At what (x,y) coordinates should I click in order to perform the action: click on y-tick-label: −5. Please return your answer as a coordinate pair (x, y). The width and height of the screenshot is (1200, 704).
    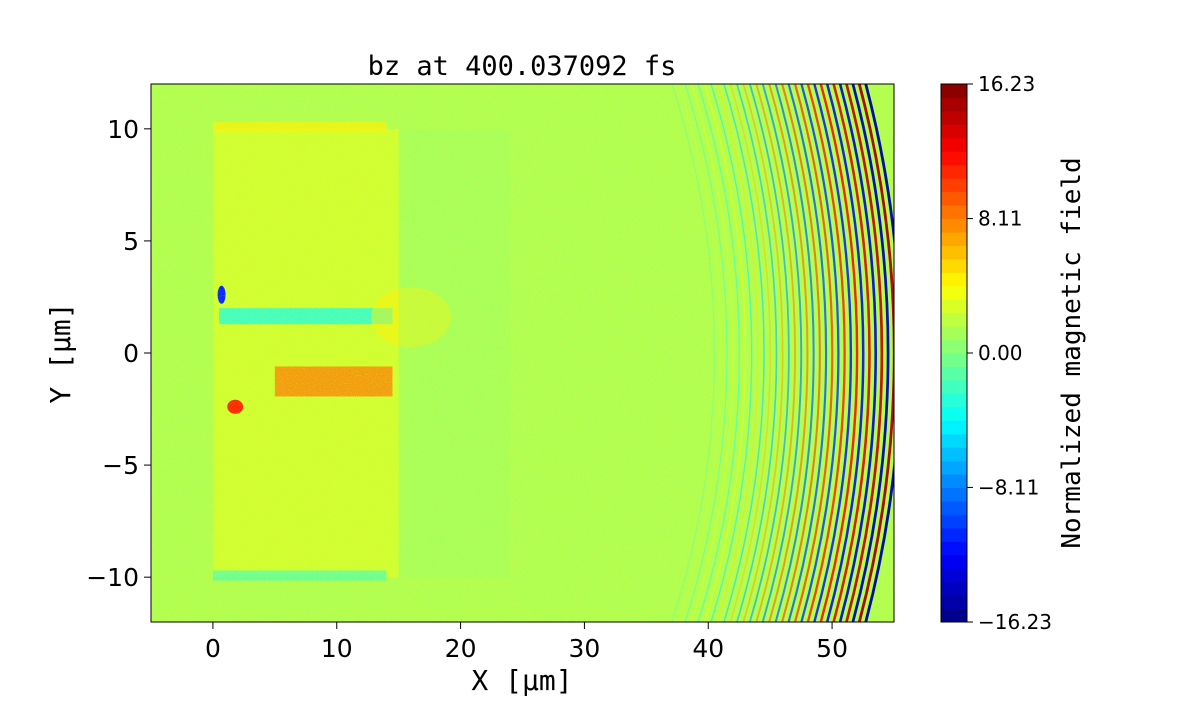
    Looking at the image, I should click on (120, 465).